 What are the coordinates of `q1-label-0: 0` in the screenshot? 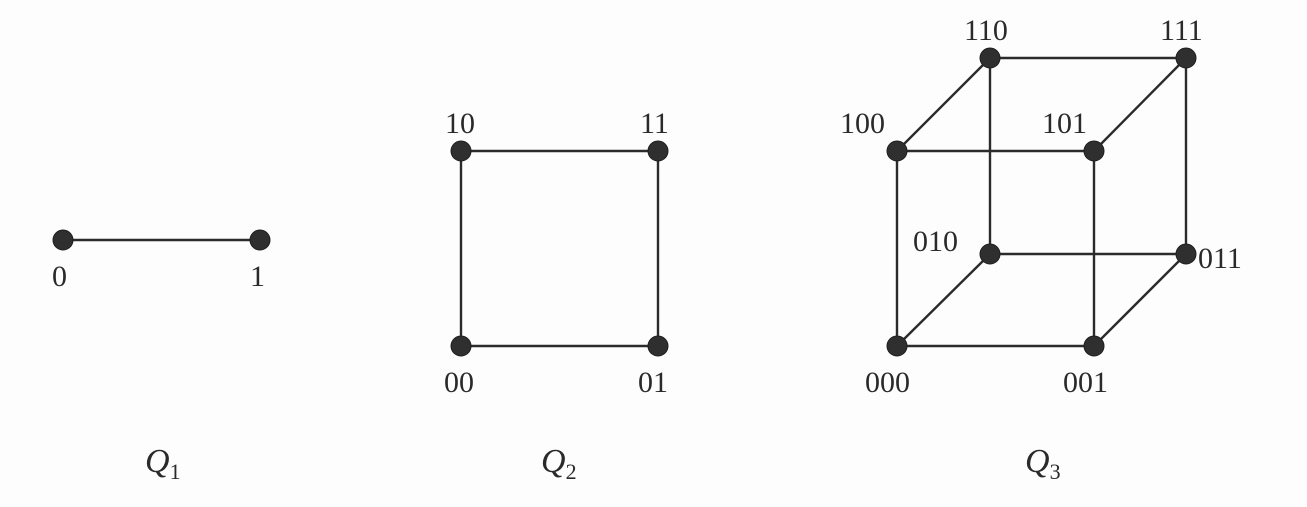 It's located at (59, 276).